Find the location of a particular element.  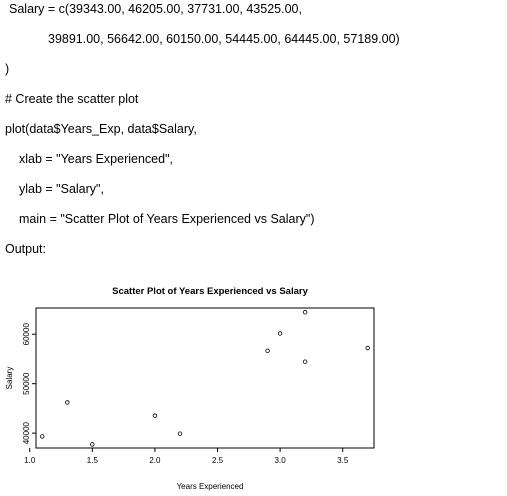

x-tick-label: 3.5 is located at coordinates (343, 460).